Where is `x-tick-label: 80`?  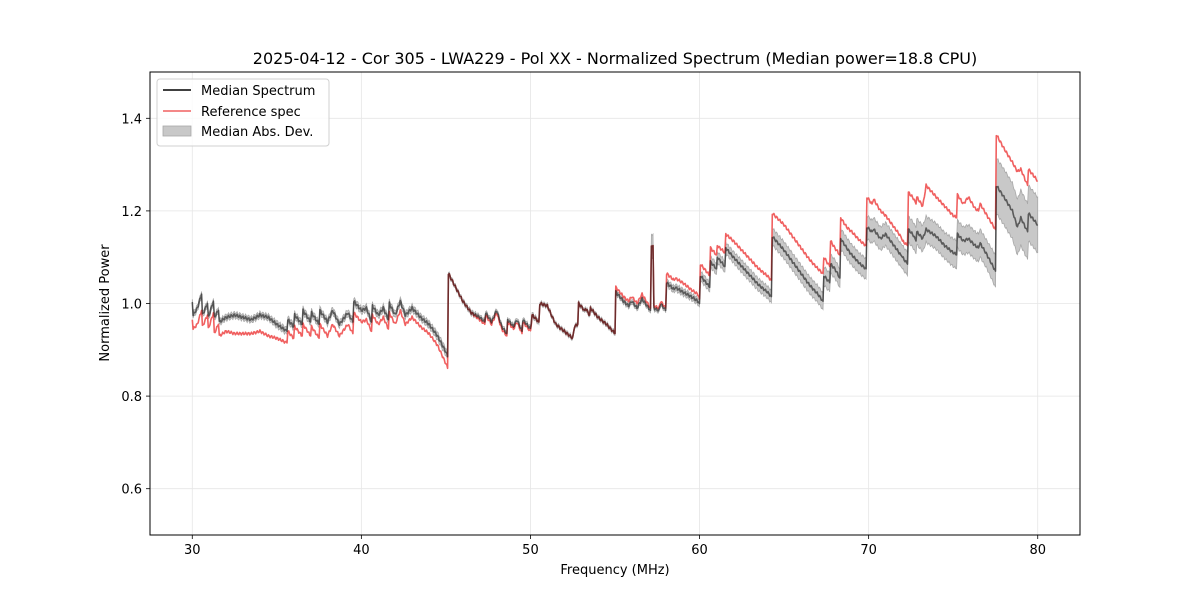
x-tick-label: 80 is located at coordinates (1037, 550).